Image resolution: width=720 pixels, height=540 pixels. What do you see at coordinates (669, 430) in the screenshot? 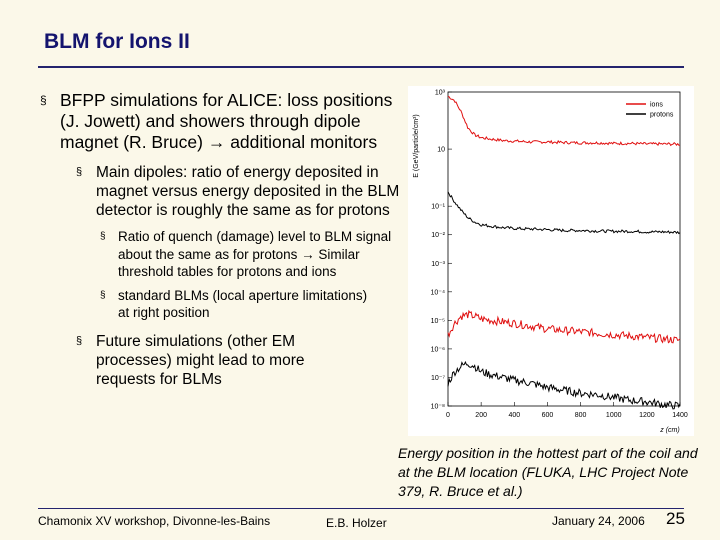
I see `chart-xlabel: z (cm)` at bounding box center [669, 430].